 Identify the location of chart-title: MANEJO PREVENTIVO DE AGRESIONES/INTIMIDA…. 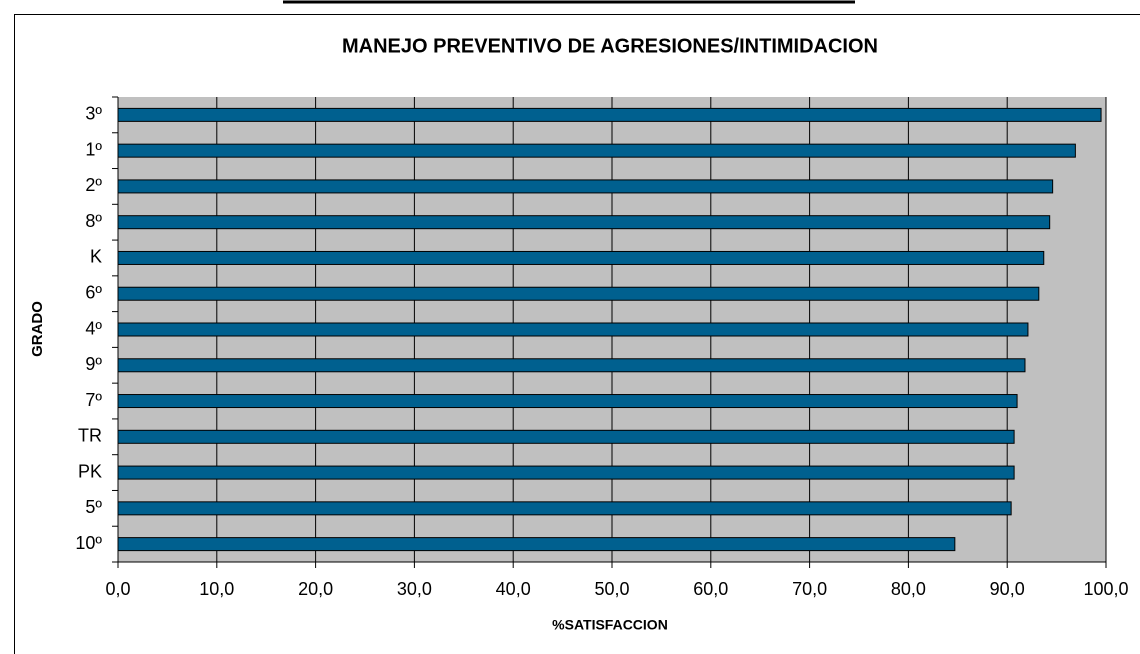
(610, 46).